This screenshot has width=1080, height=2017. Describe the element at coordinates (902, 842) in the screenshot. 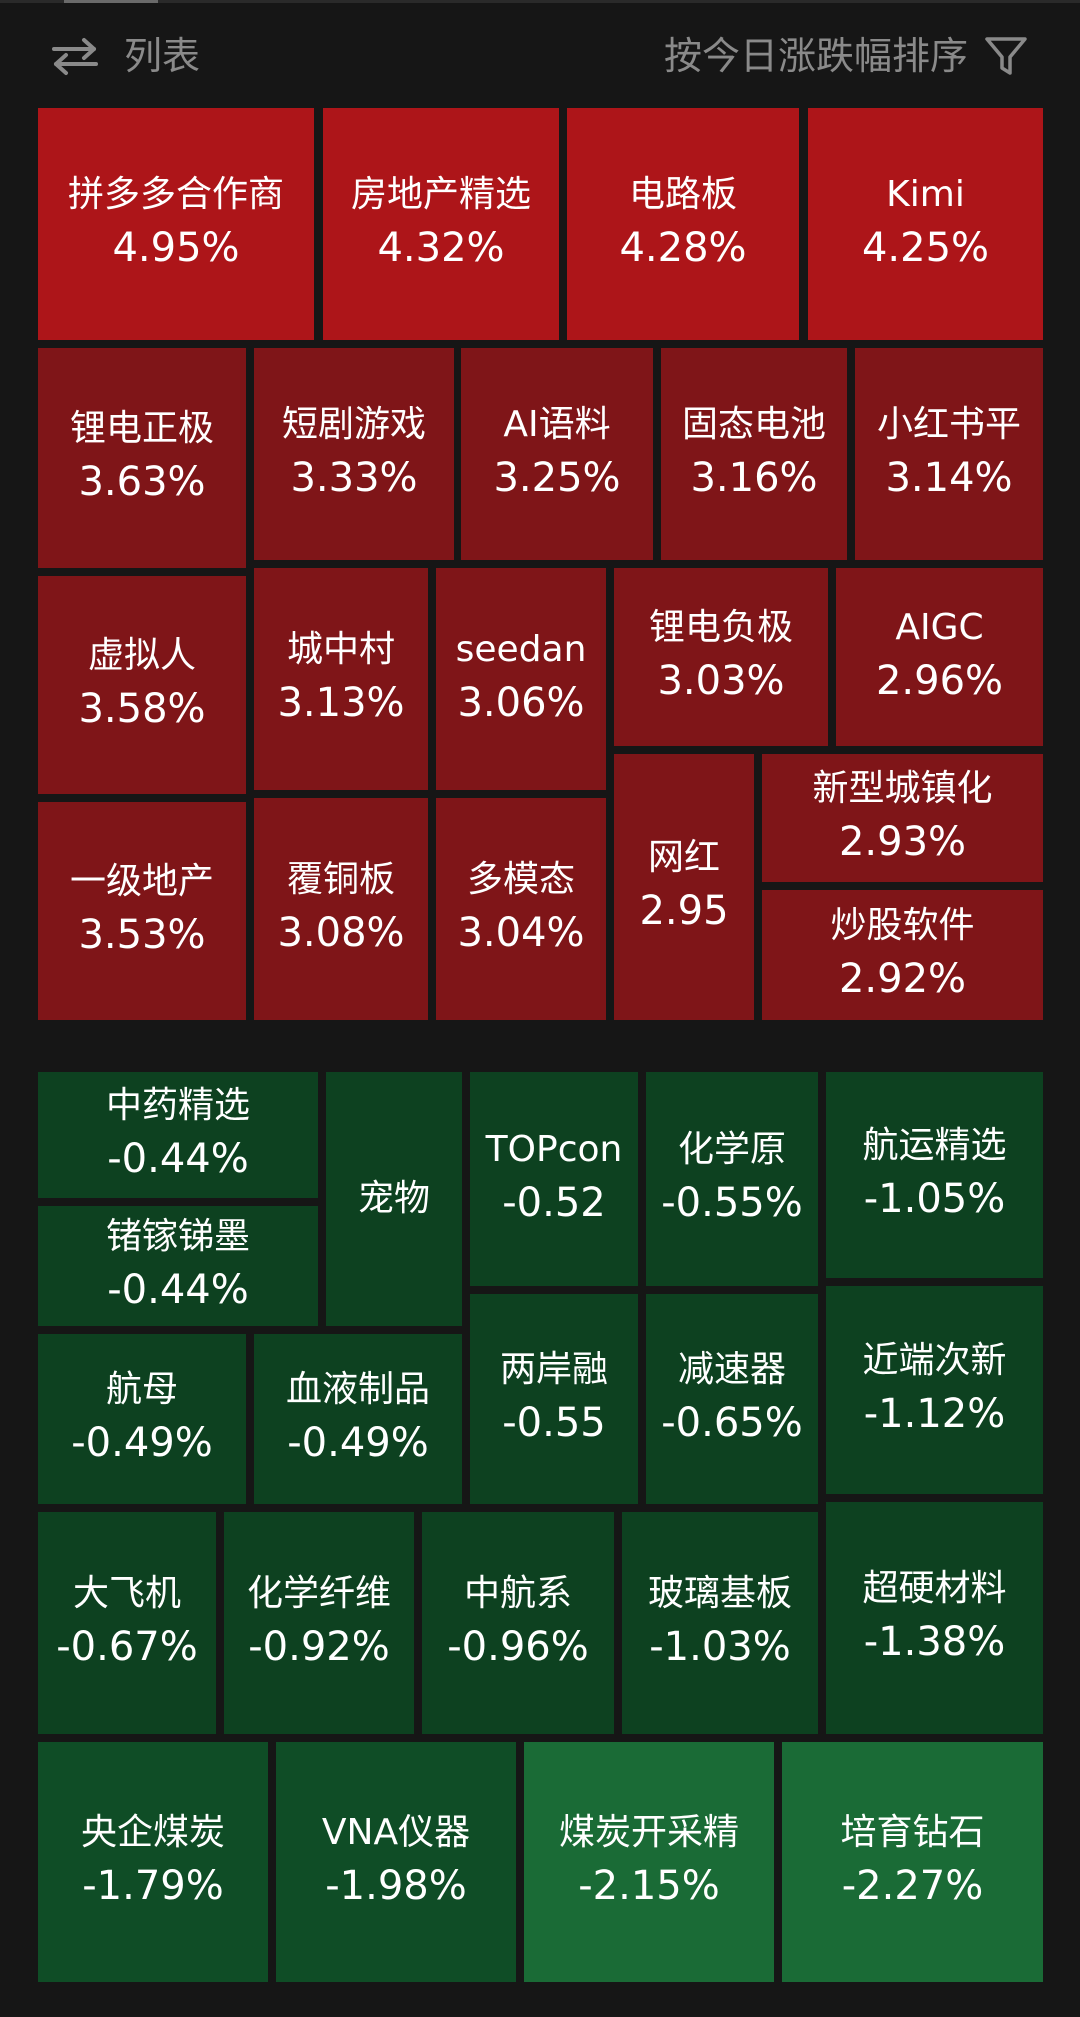

I see `tile-change: 2.93%` at that location.